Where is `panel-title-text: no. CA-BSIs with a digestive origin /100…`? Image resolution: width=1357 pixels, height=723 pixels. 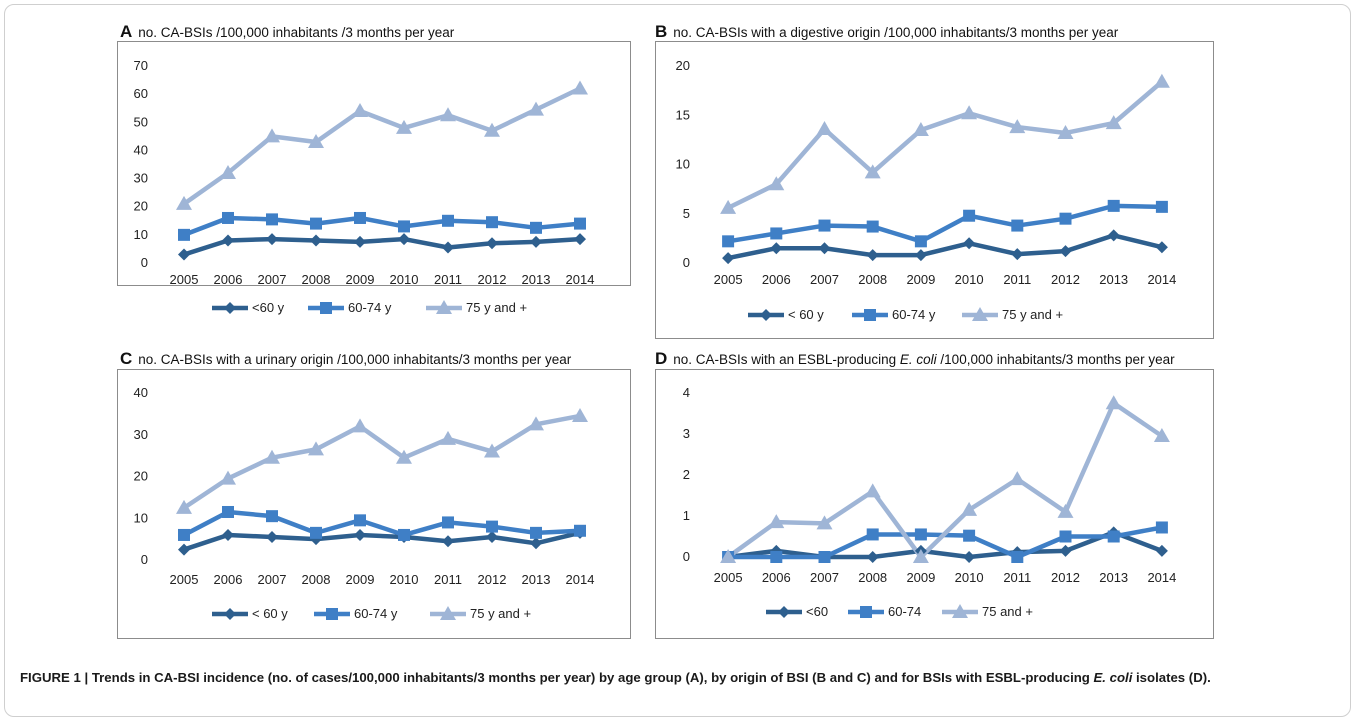 panel-title-text: no. CA-BSIs with a digestive origin /100… is located at coordinates (896, 32).